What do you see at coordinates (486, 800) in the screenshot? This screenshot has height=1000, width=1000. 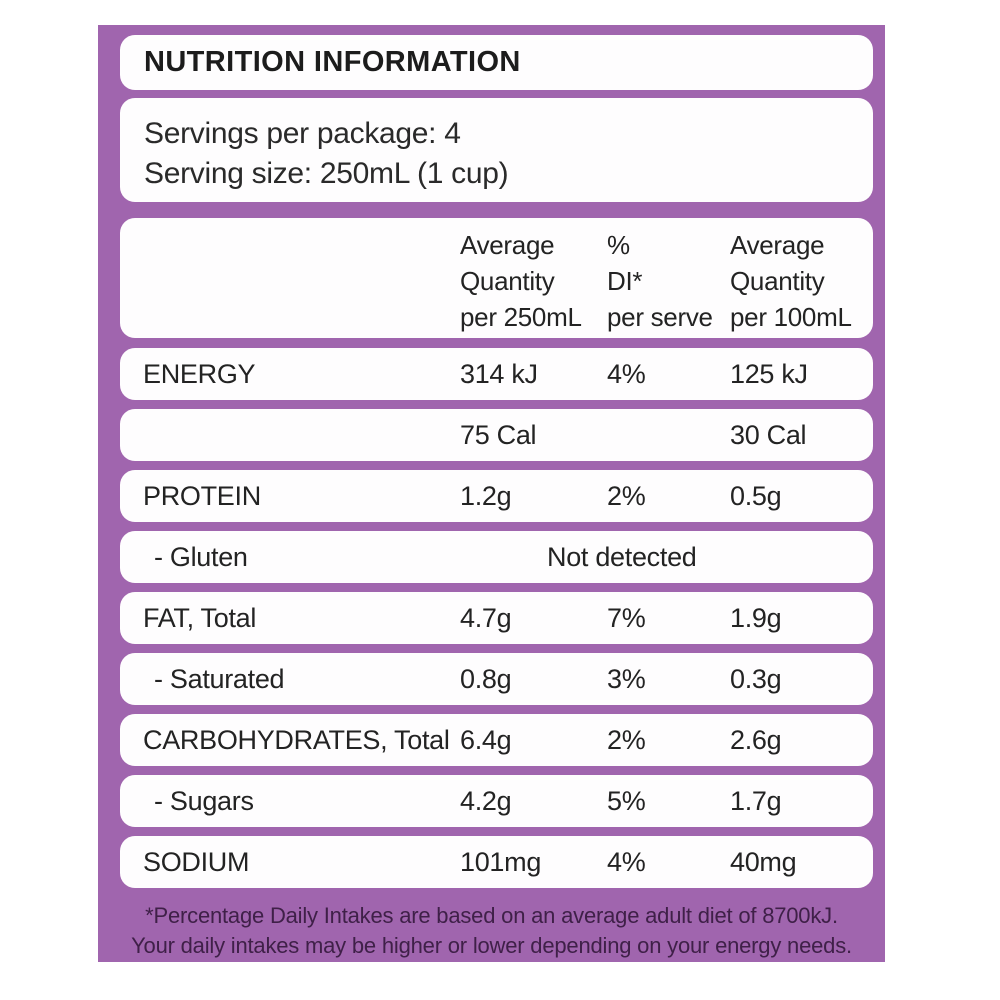 I see `value-per-250ml: 4.2g` at bounding box center [486, 800].